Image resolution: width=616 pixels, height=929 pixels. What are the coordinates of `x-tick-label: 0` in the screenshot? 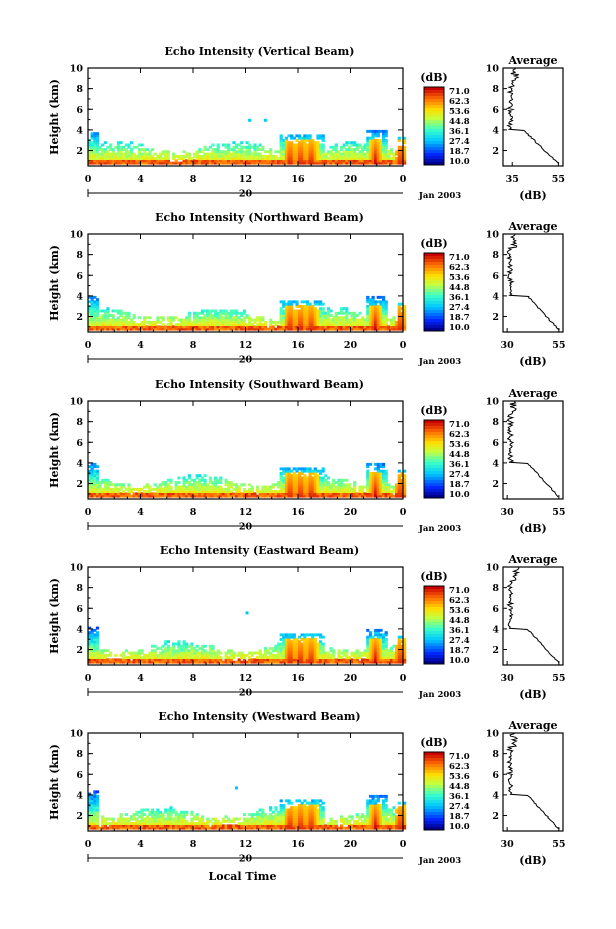 It's located at (88, 512).